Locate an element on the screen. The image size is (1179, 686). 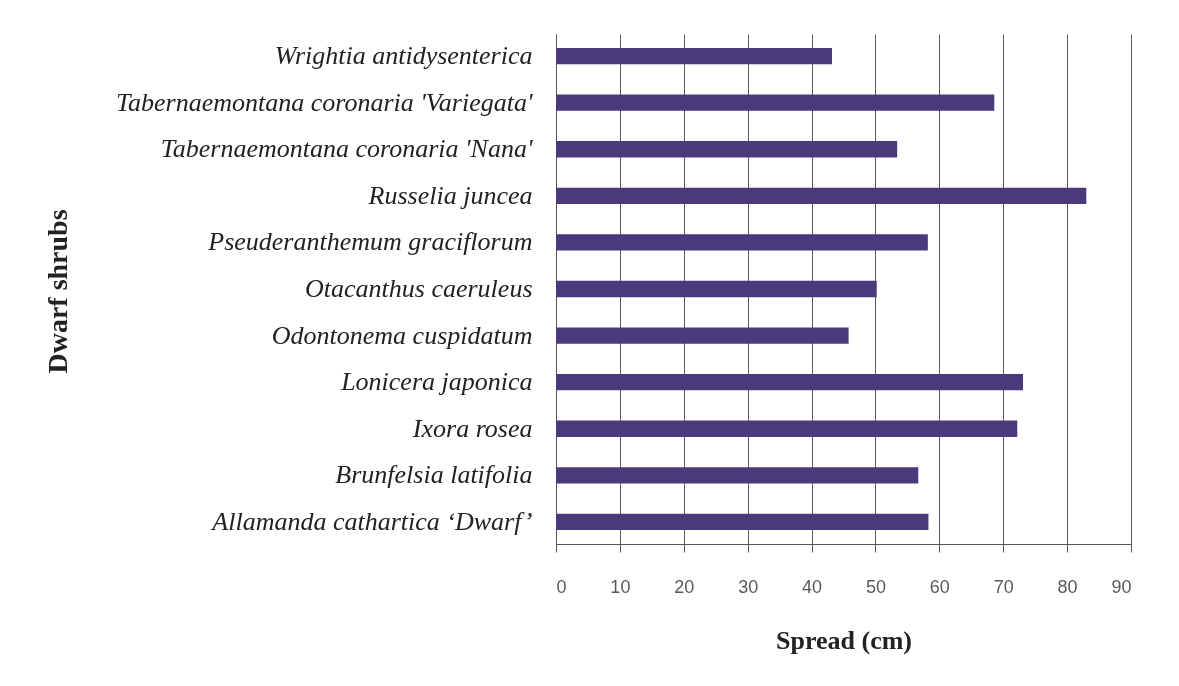
y-tick-label: Tabernaemontana coronaria 'Nana' is located at coordinates (346, 149).